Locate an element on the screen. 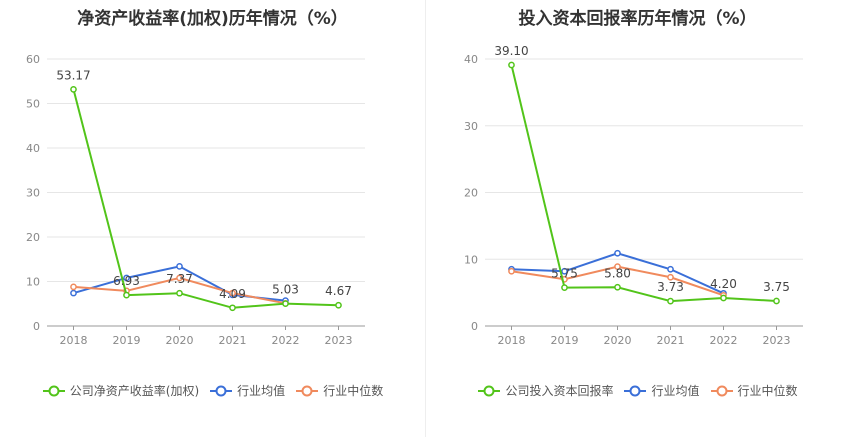 The width and height of the screenshot is (850, 437). data-label: 4.09 is located at coordinates (232, 294).